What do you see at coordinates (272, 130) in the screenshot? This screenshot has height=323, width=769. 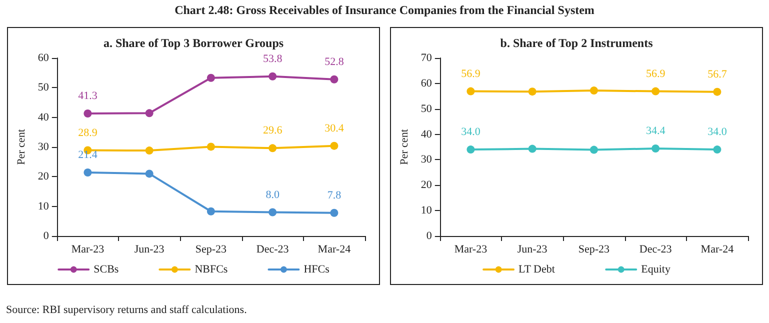 I see `data-label: 29.6` at bounding box center [272, 130].